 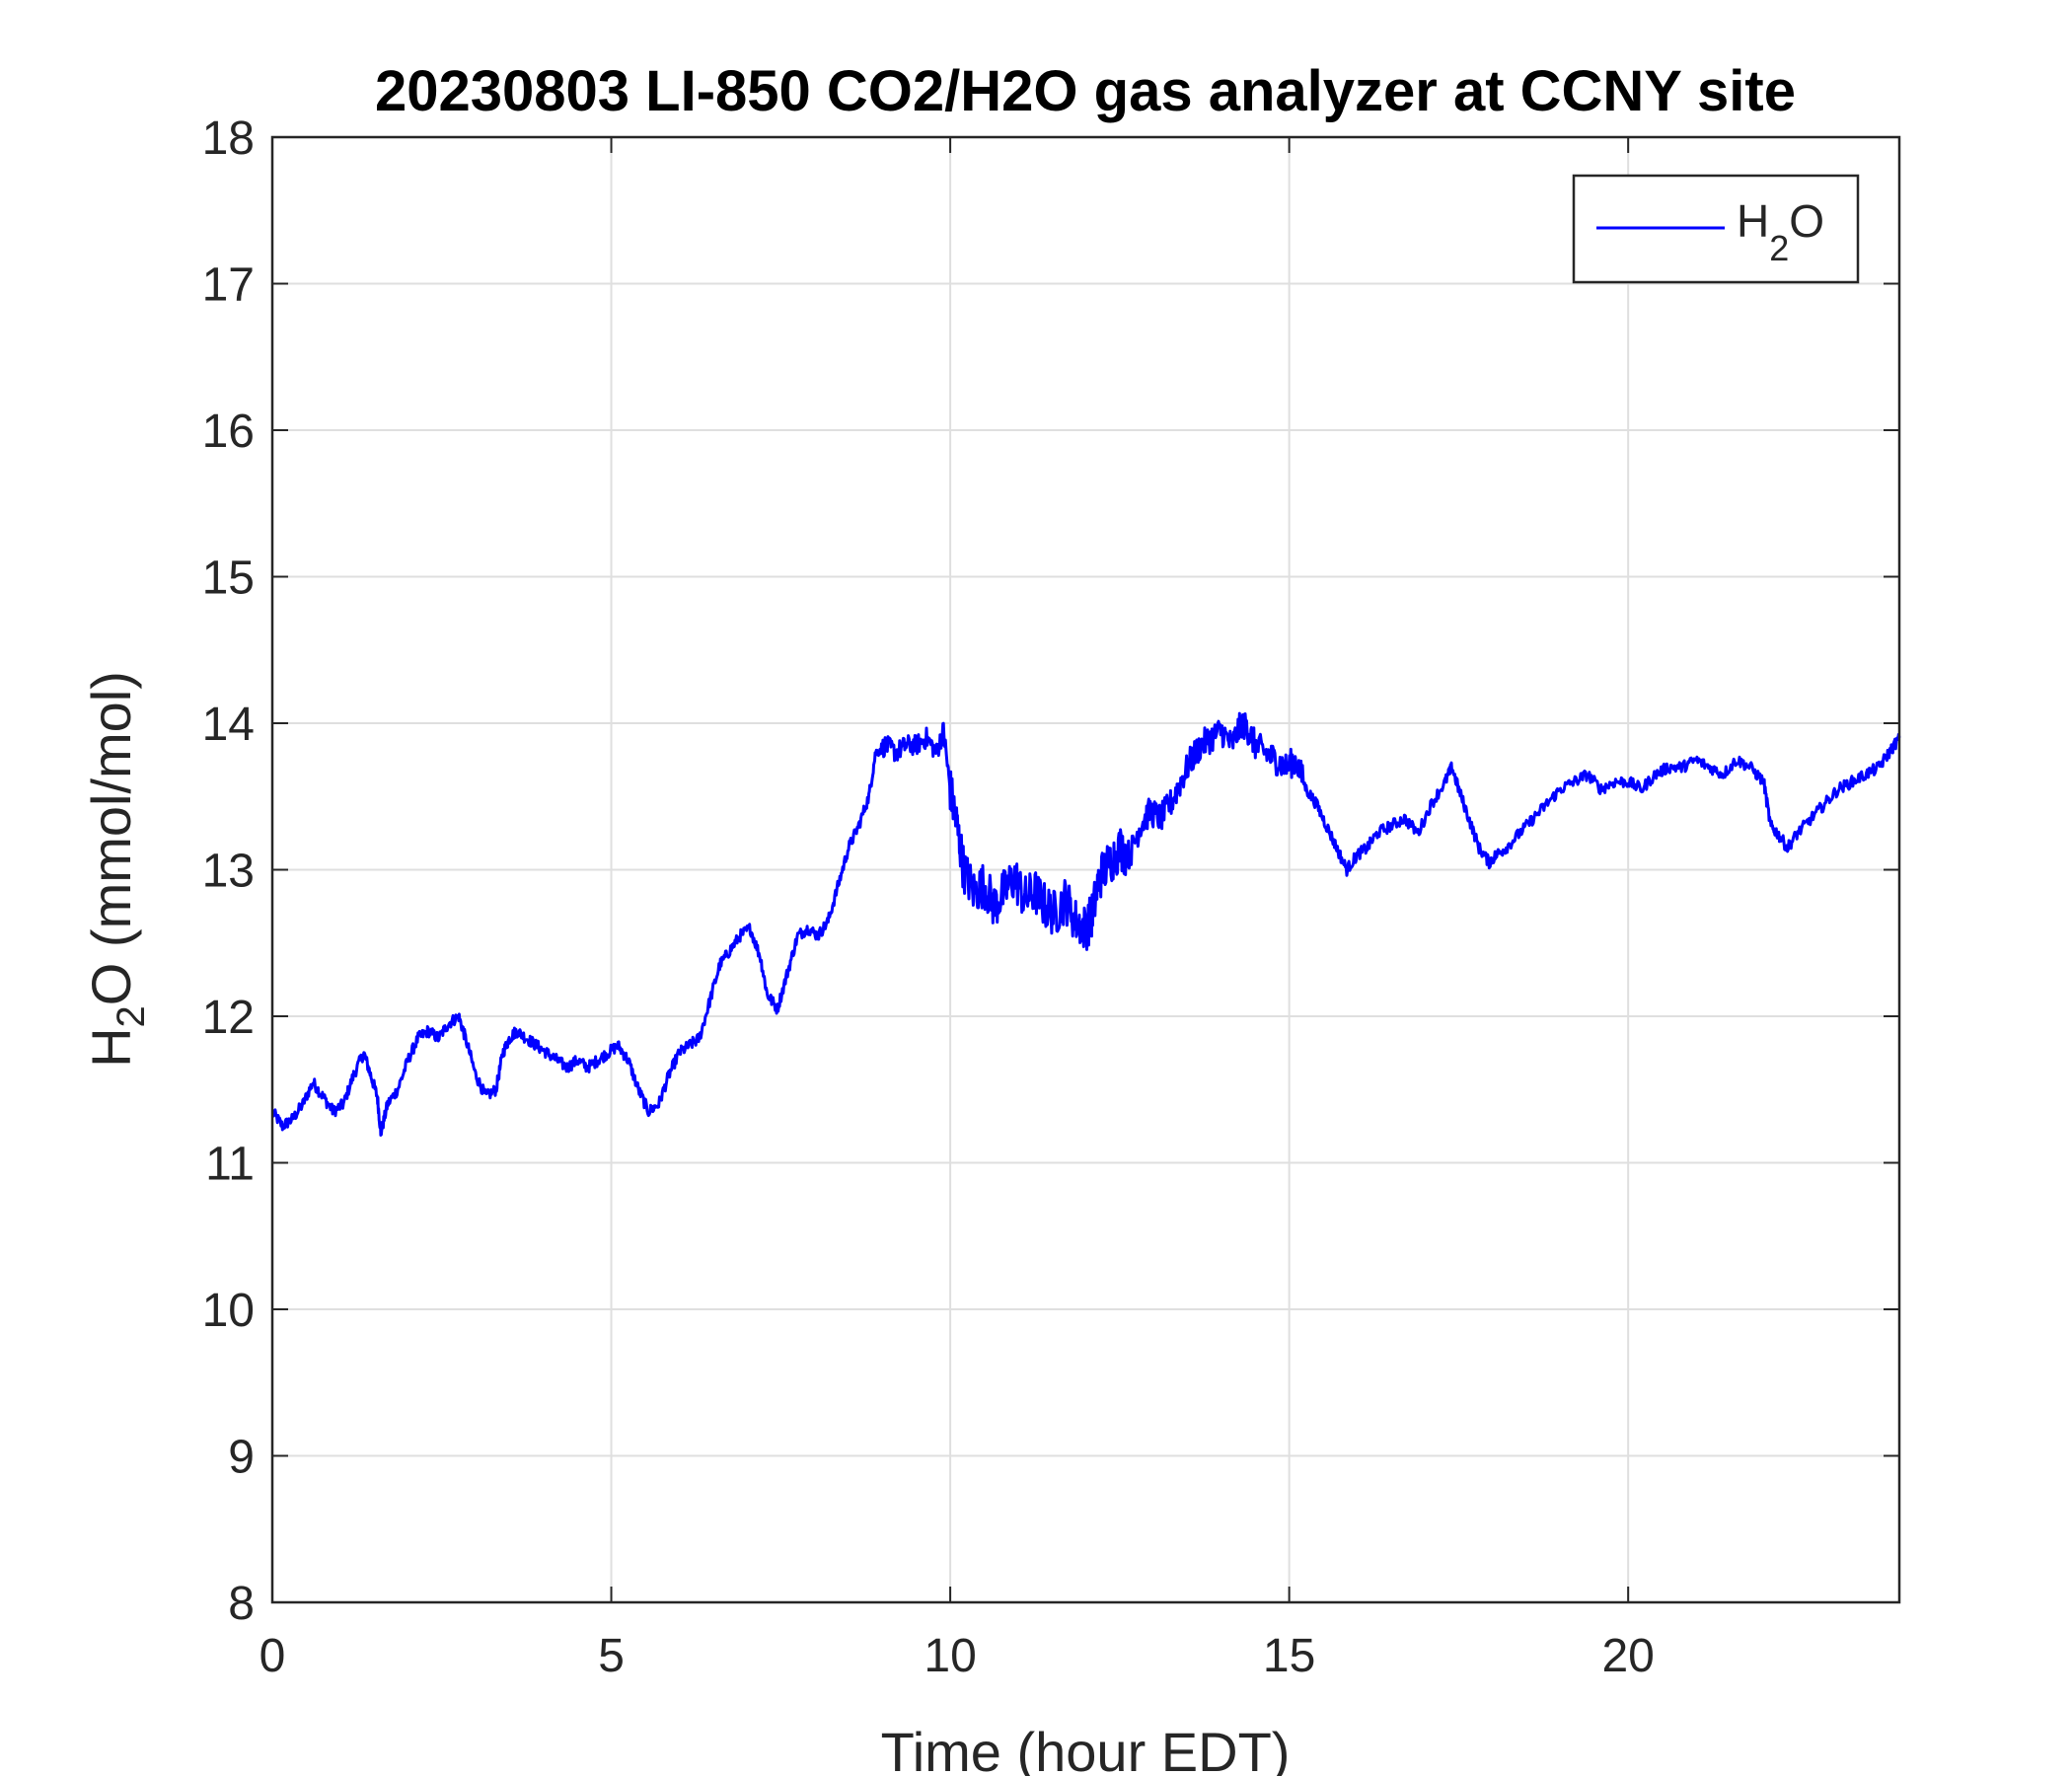 I want to click on y-tick-label: 11, so click(x=230, y=1165).